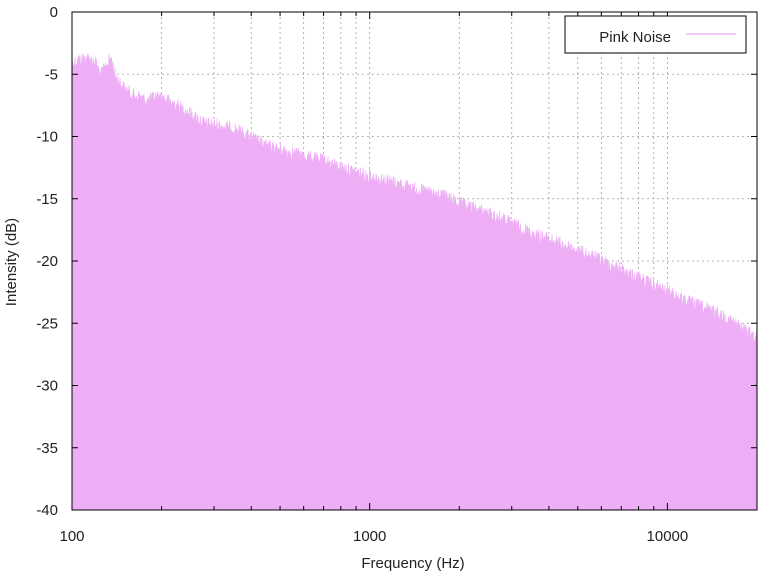 This screenshot has width=760, height=580. I want to click on y-tick-label: -35, so click(47, 448).